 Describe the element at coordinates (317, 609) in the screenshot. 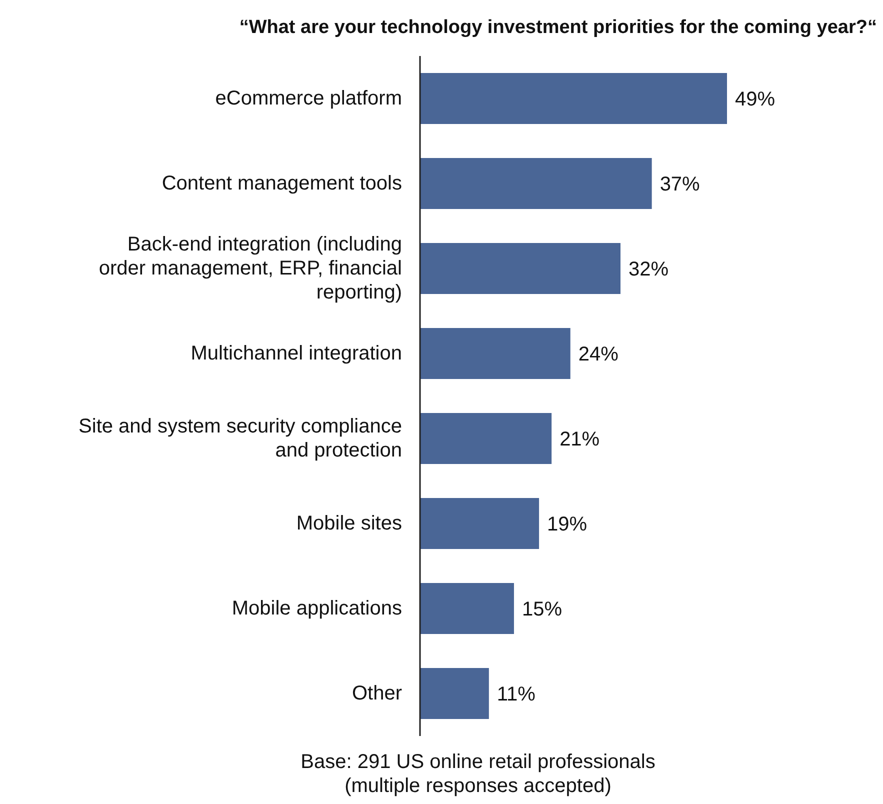

I see `y-tick-label: Mobile applications` at that location.